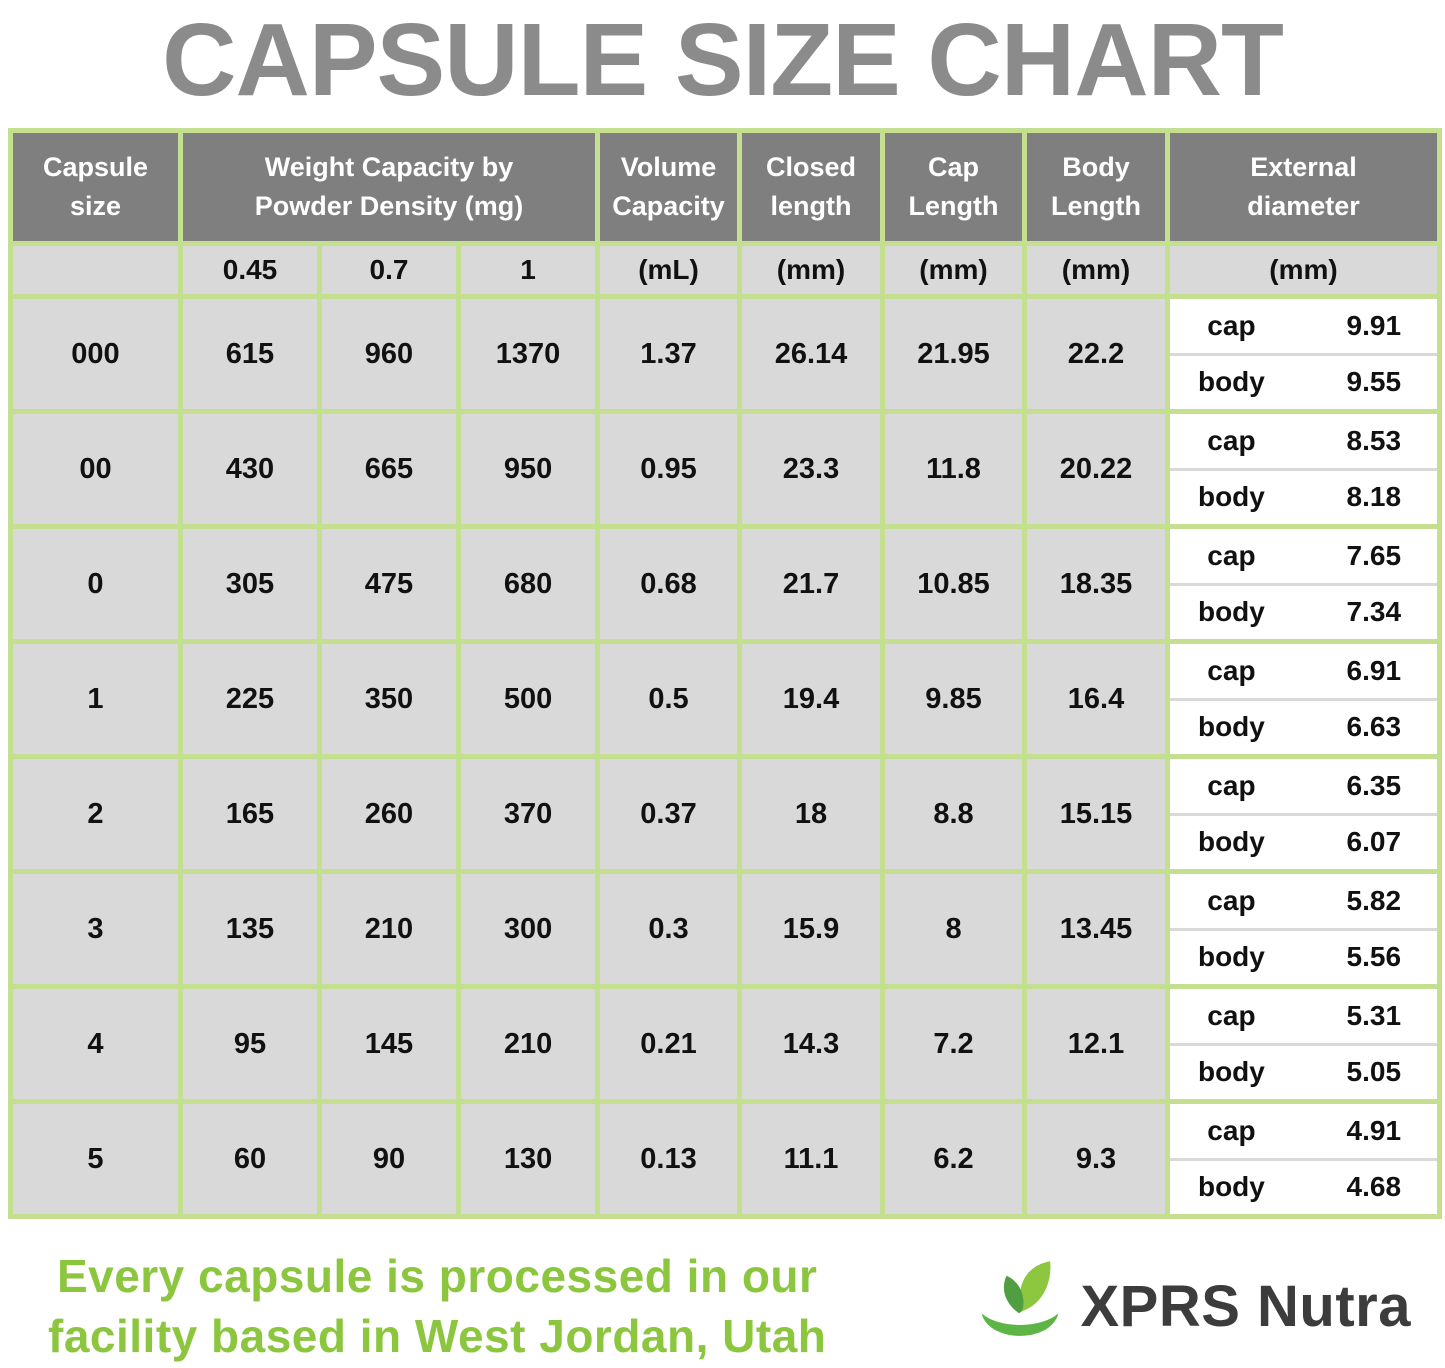  What do you see at coordinates (1096, 584) in the screenshot?
I see `body-length-cell: 18.35` at bounding box center [1096, 584].